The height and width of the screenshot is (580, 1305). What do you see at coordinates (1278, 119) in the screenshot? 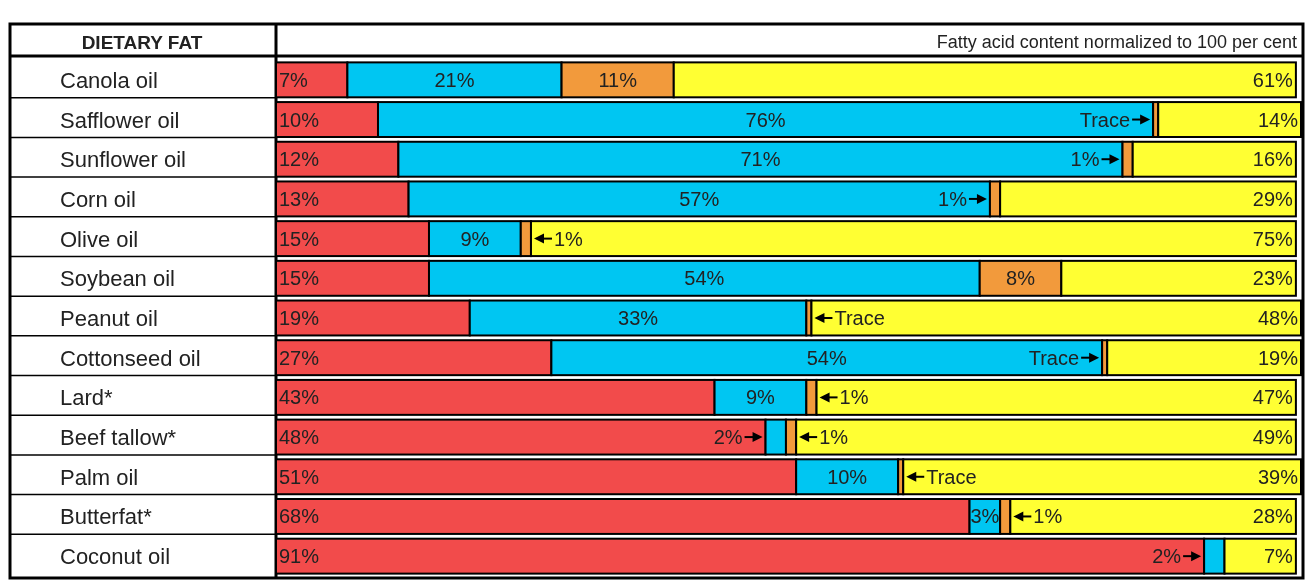
I see `data-label: 14%` at bounding box center [1278, 119].